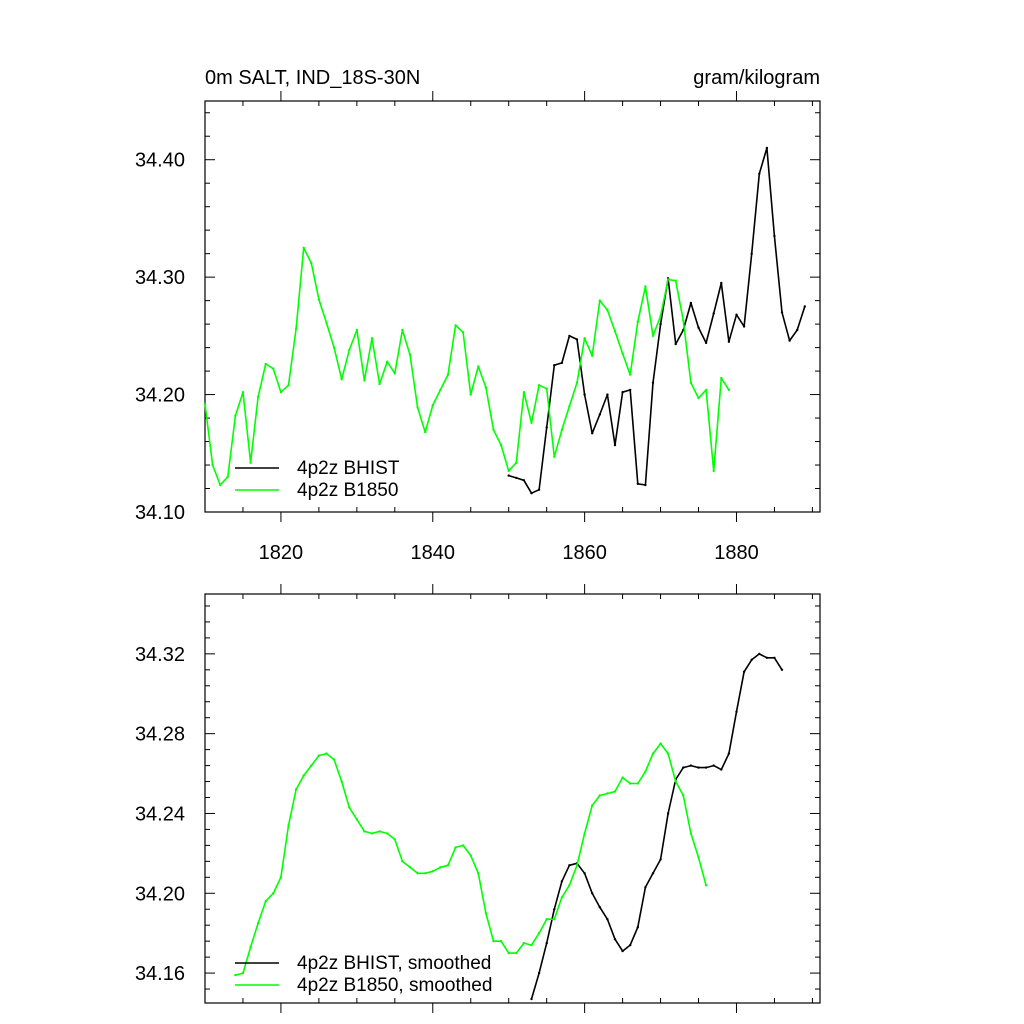  I want to click on series-line-bhist, so click(656, 826).